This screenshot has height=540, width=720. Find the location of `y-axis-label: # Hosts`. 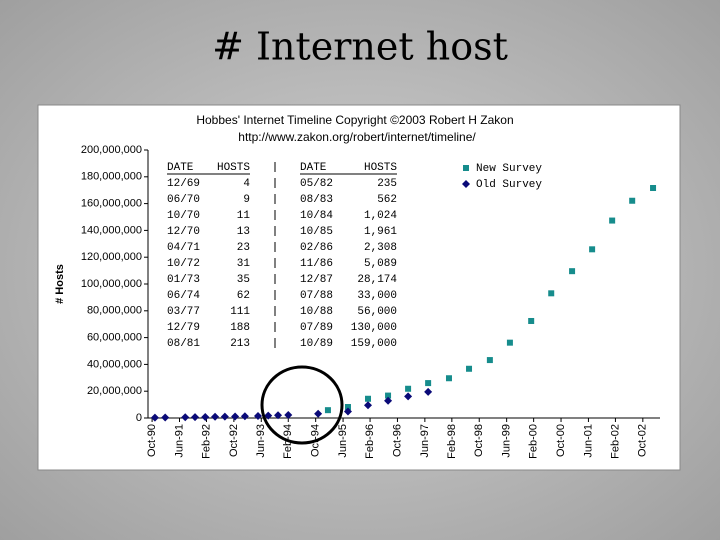

y-axis-label: # Hosts is located at coordinates (60, 284).